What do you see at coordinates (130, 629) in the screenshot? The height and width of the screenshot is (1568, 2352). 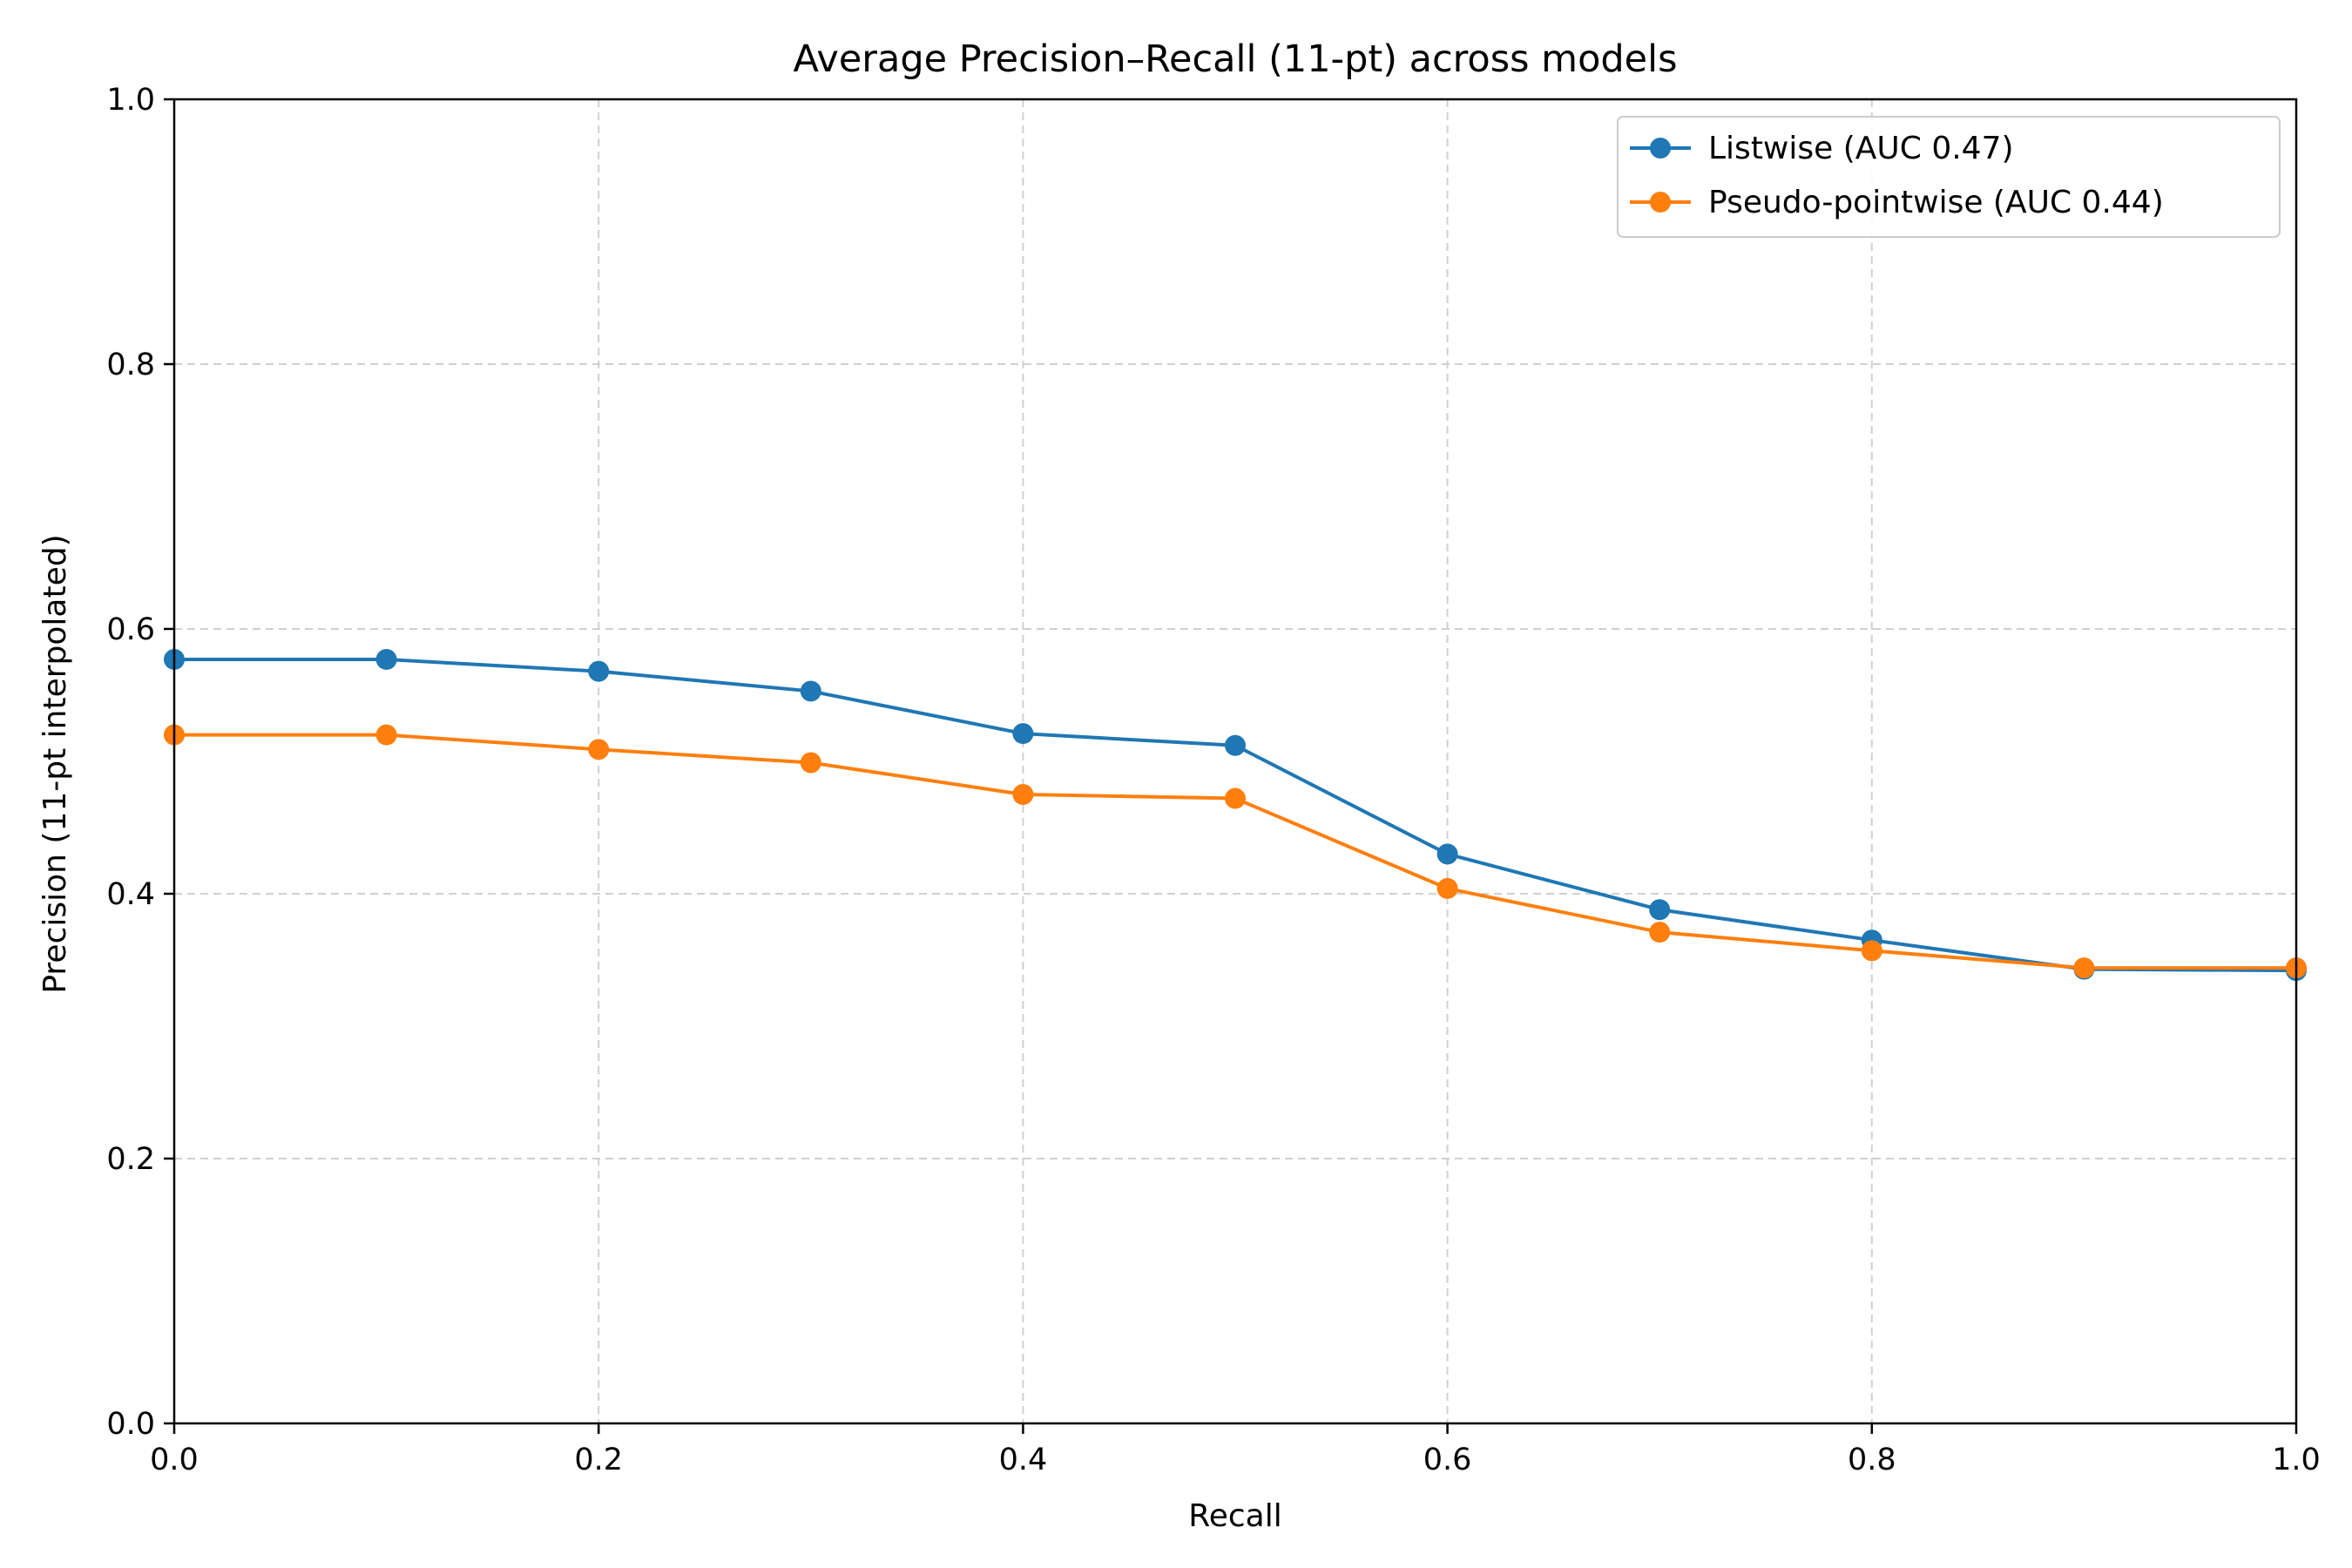 I see `y-tick-label: 0.6` at bounding box center [130, 629].